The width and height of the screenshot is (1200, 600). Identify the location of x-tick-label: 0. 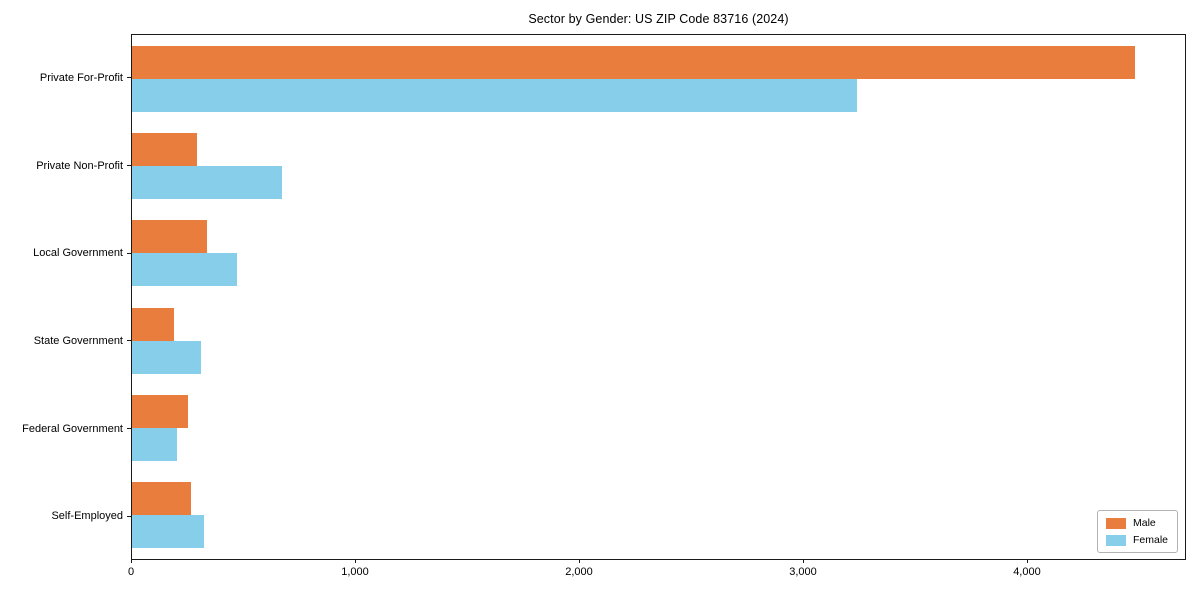
(131, 572).